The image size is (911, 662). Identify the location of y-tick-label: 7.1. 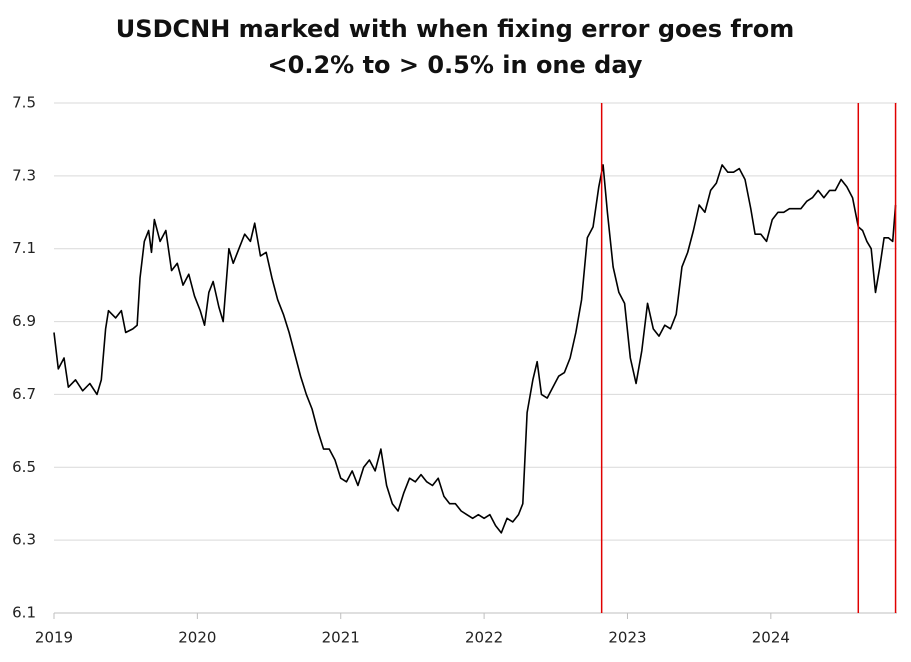
(24, 248).